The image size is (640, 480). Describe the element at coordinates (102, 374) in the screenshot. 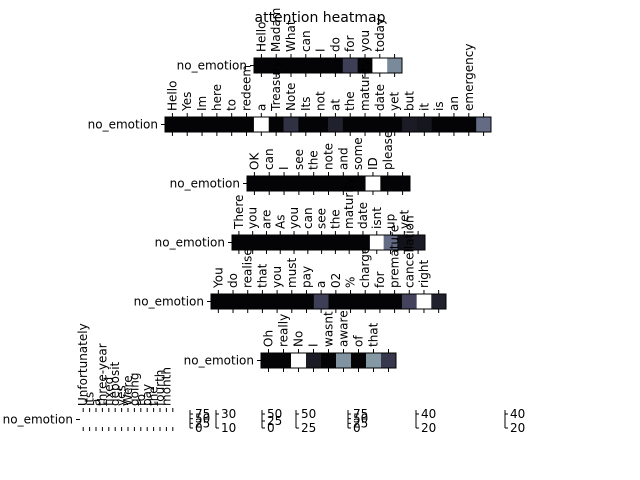

I see `token-label: three-year` at that location.